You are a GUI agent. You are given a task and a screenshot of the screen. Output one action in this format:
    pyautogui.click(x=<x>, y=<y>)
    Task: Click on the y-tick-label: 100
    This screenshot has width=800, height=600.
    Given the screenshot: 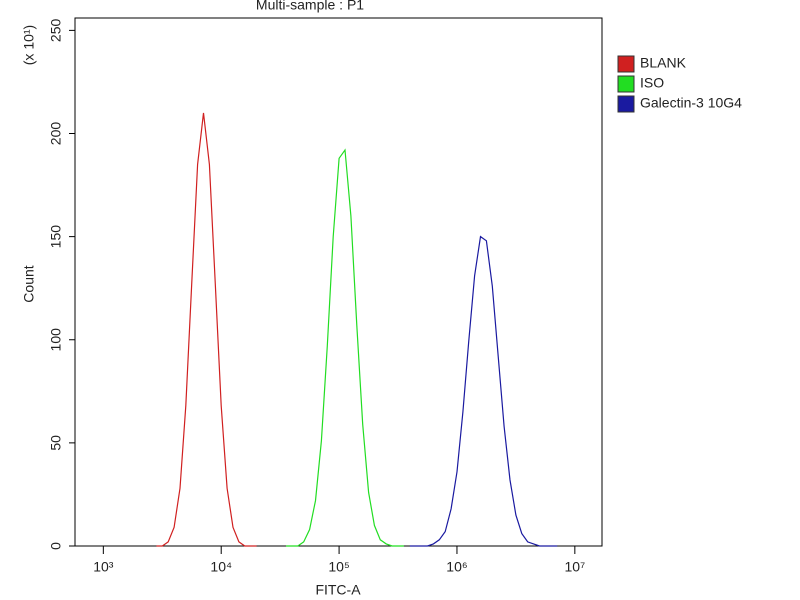 What is the action you would take?
    pyautogui.click(x=56, y=340)
    